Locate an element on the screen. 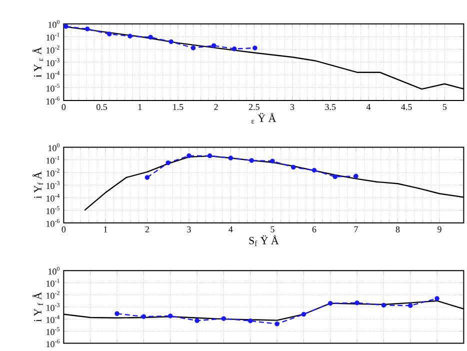 This screenshot has width=467, height=351. x-tick-label: 1.5 is located at coordinates (178, 107).